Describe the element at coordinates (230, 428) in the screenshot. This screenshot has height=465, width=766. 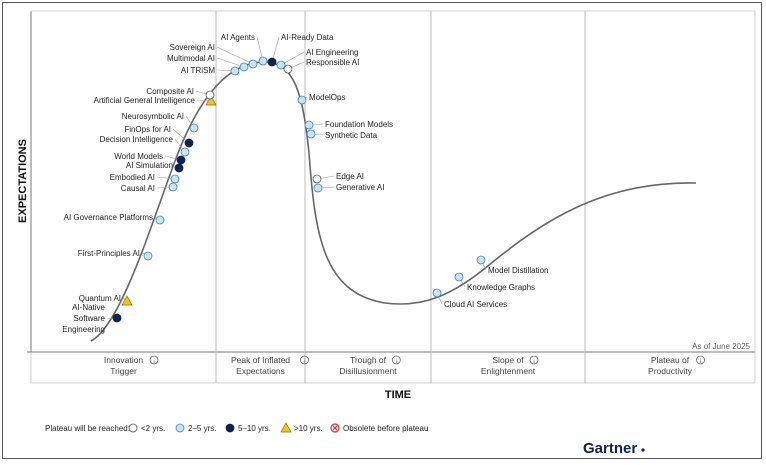
I see `legend-marker-5to10` at that location.